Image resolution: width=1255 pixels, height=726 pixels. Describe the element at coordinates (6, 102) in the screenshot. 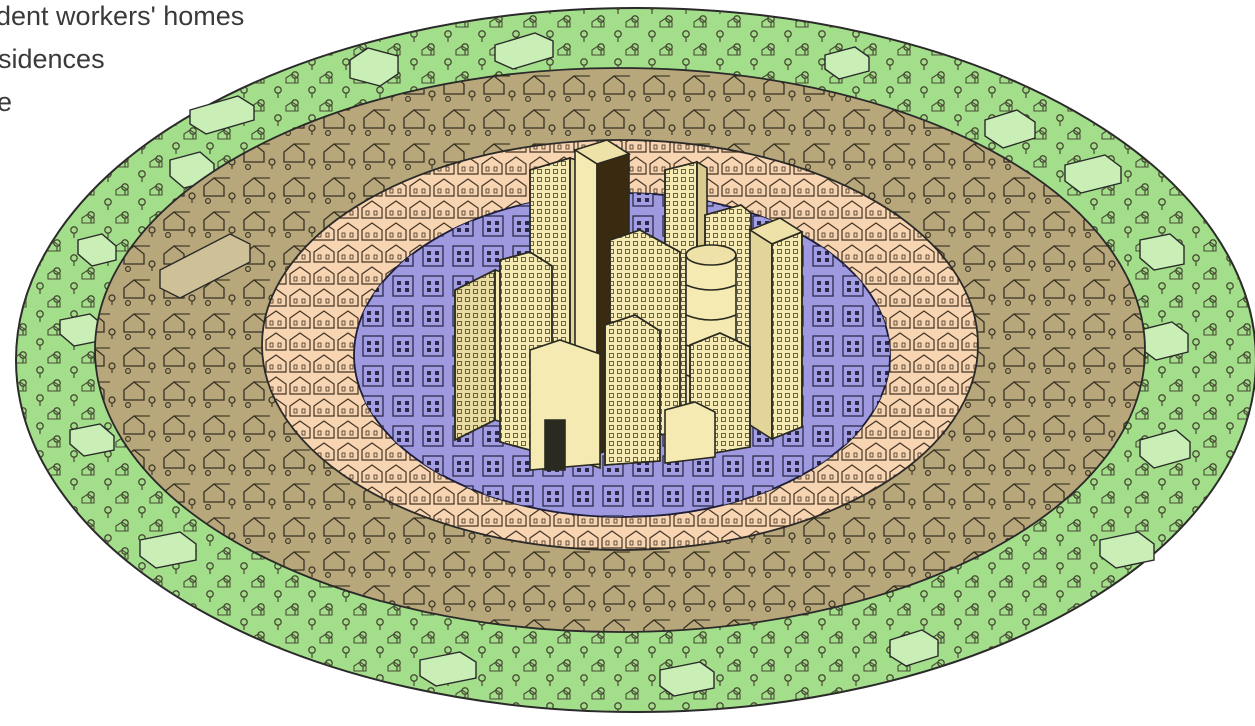

I see `legend-label-3: e` at that location.